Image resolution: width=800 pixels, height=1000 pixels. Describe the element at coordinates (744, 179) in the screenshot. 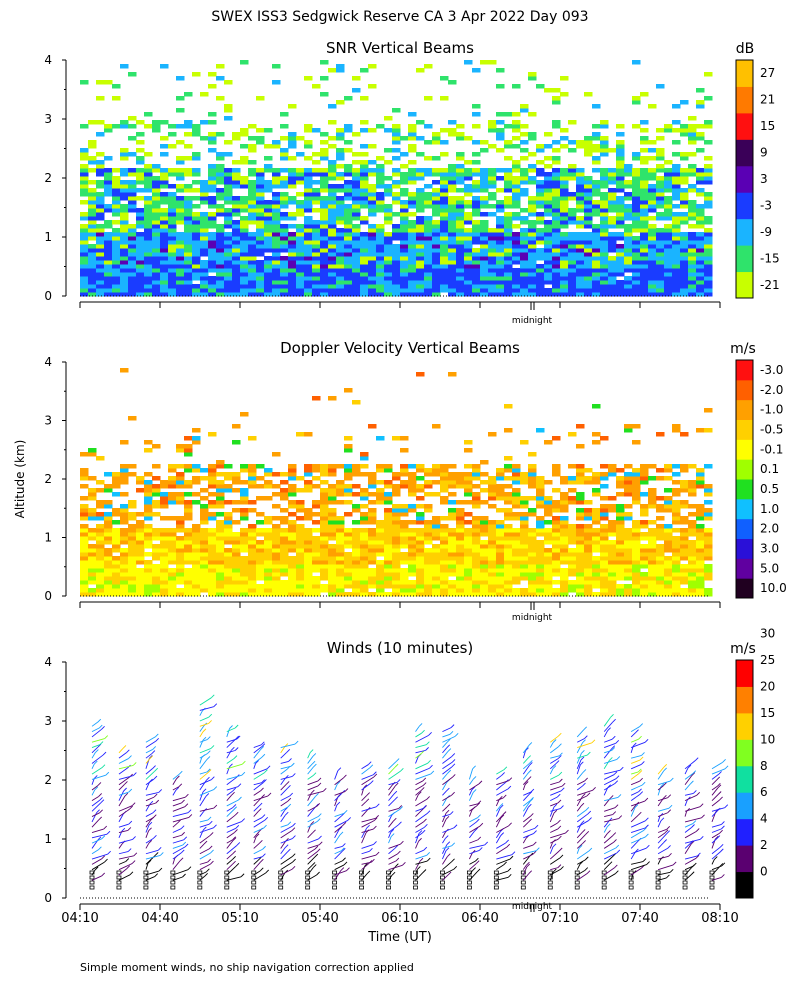

I see `colorbar-frame` at that location.